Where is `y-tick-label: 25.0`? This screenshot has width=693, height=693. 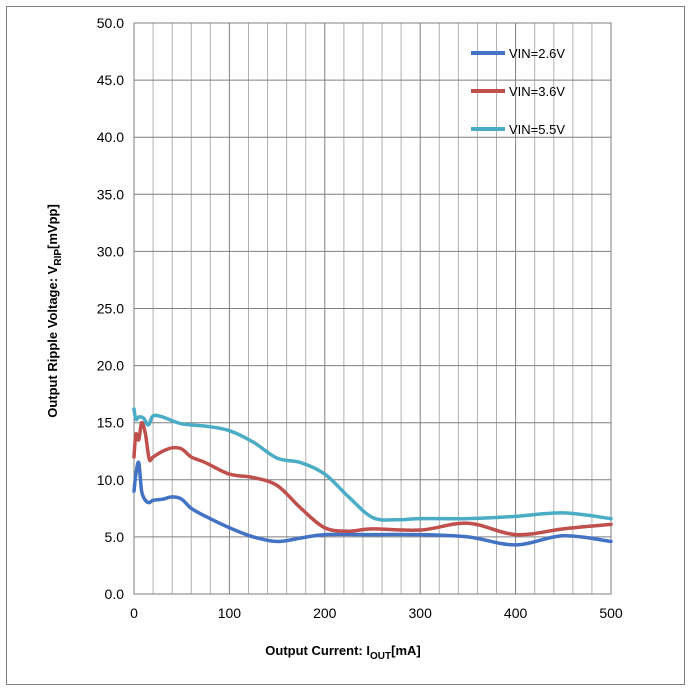
y-tick-label: 25.0 is located at coordinates (110, 309).